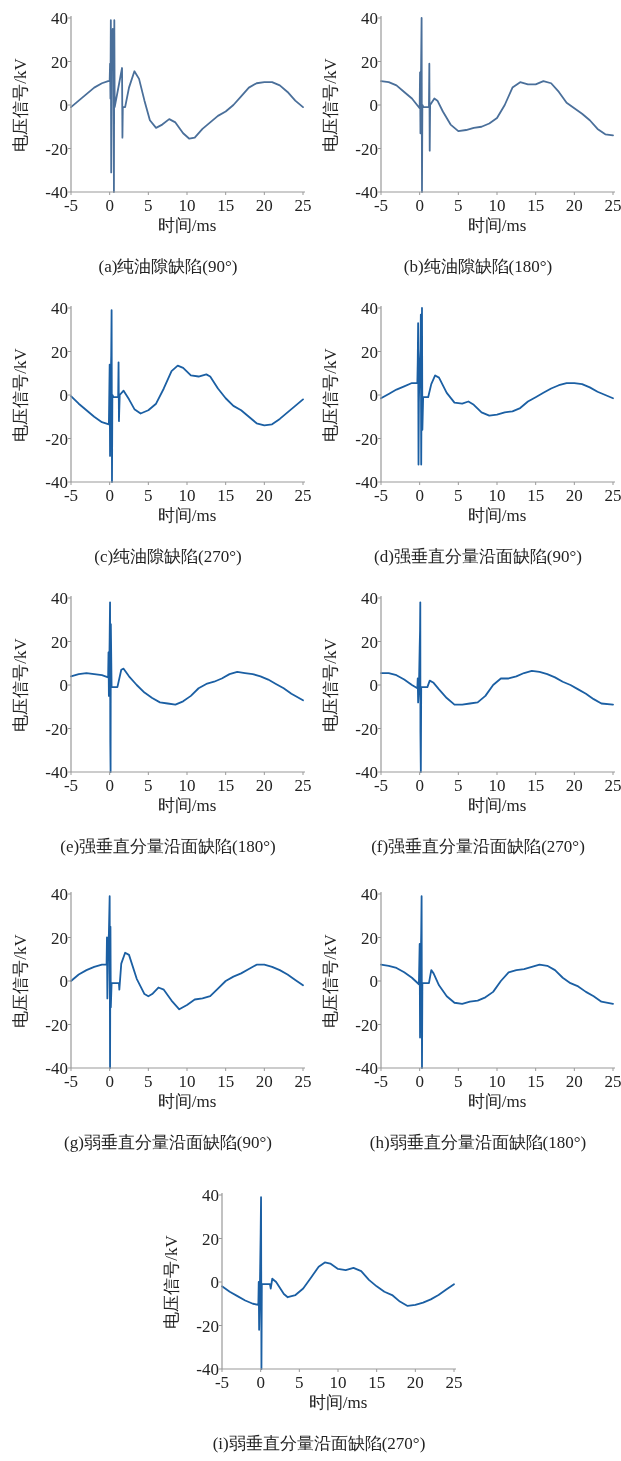 The image size is (621, 1461). I want to click on text: (a)纯油隙缺陷(90°), so click(168, 266).